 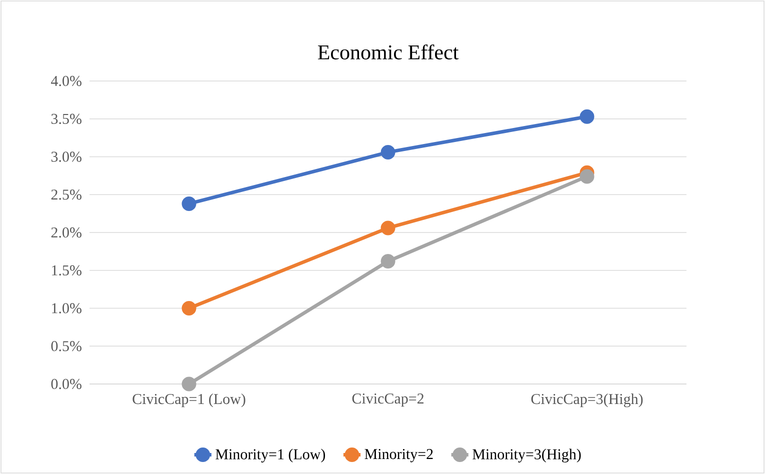 I want to click on legend-label: Minority=3(High), so click(x=526, y=455).